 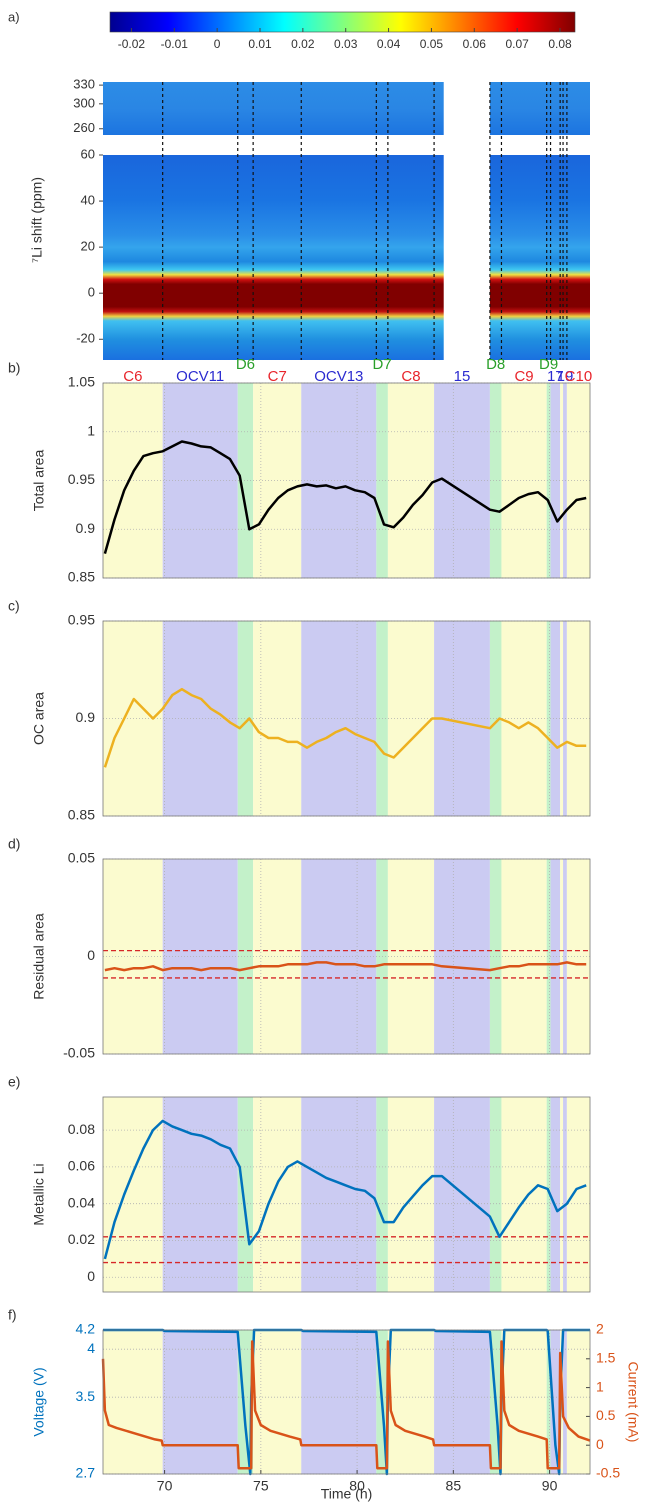 What do you see at coordinates (389, 44) in the screenshot?
I see `colorbar-tick-label: 0.04` at bounding box center [389, 44].